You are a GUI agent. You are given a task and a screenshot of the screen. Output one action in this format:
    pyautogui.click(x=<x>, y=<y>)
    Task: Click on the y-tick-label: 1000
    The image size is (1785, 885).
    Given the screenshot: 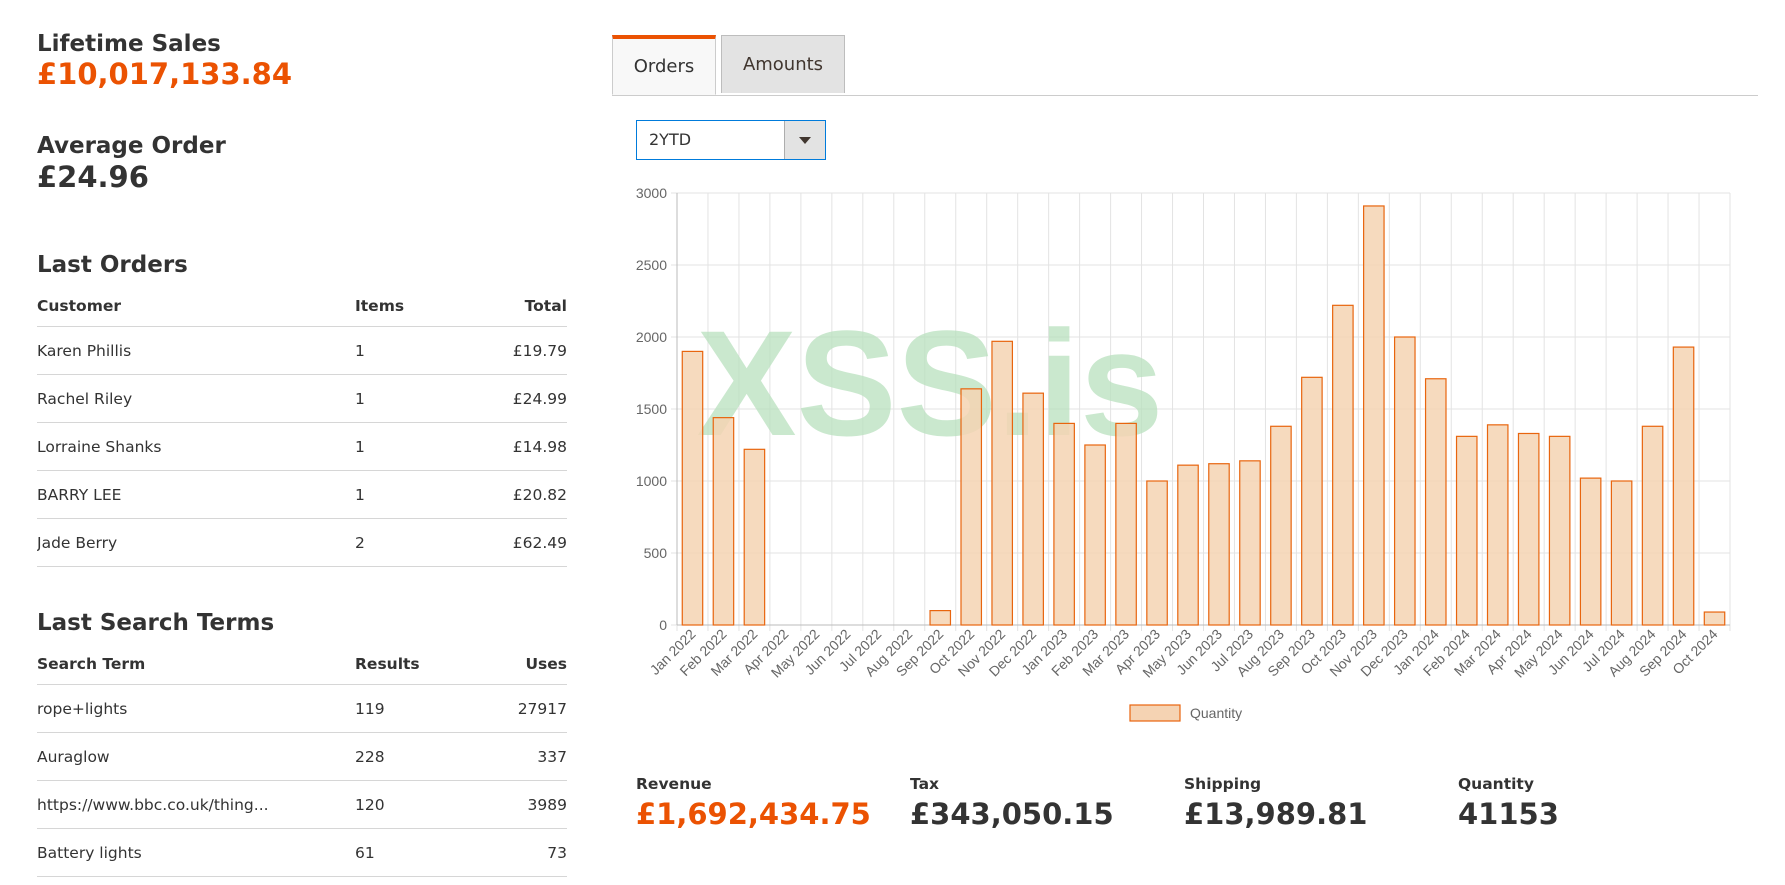 What is the action you would take?
    pyautogui.click(x=651, y=481)
    